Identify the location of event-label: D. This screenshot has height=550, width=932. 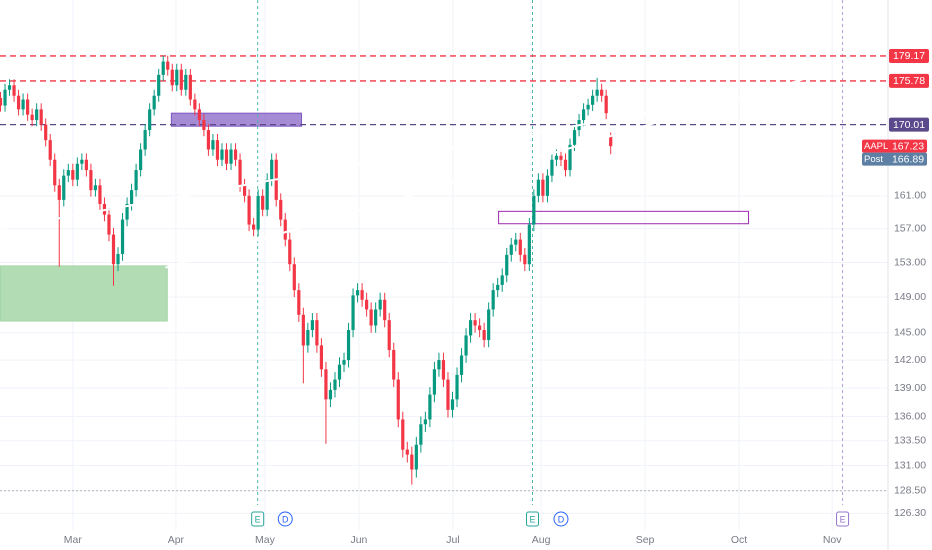
(561, 519).